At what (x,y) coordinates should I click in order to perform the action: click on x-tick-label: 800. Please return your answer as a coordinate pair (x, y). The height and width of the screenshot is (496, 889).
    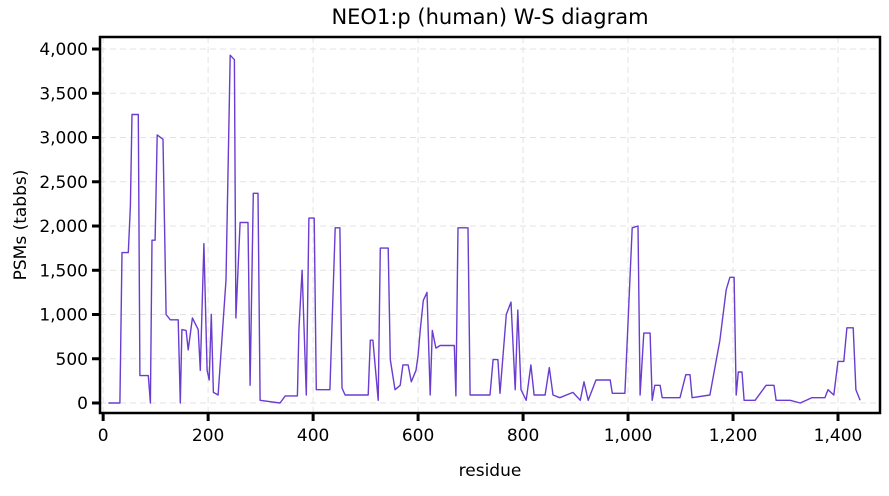
    Looking at the image, I should click on (523, 436).